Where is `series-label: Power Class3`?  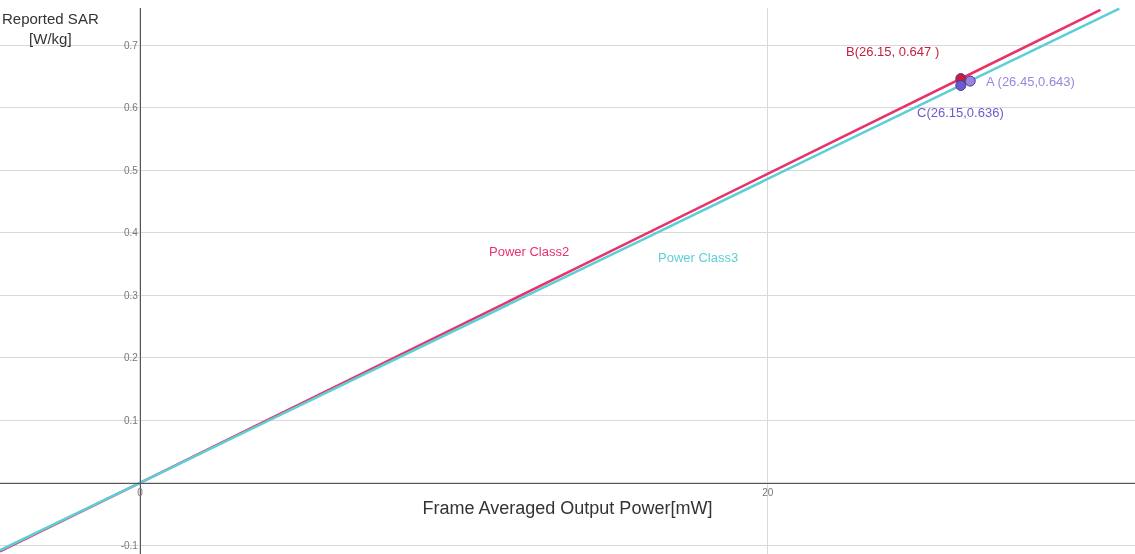
series-label: Power Class3 is located at coordinates (698, 257).